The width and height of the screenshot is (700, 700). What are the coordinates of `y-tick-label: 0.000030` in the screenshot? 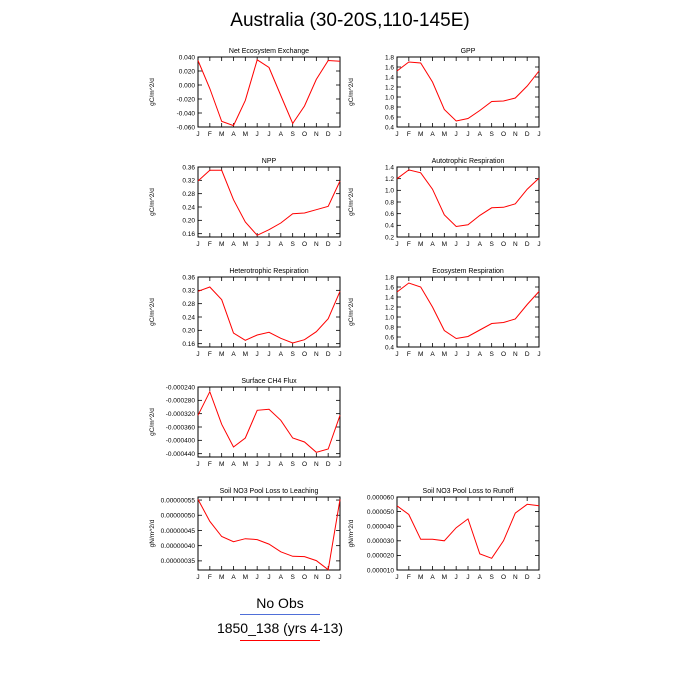 It's located at (380, 541).